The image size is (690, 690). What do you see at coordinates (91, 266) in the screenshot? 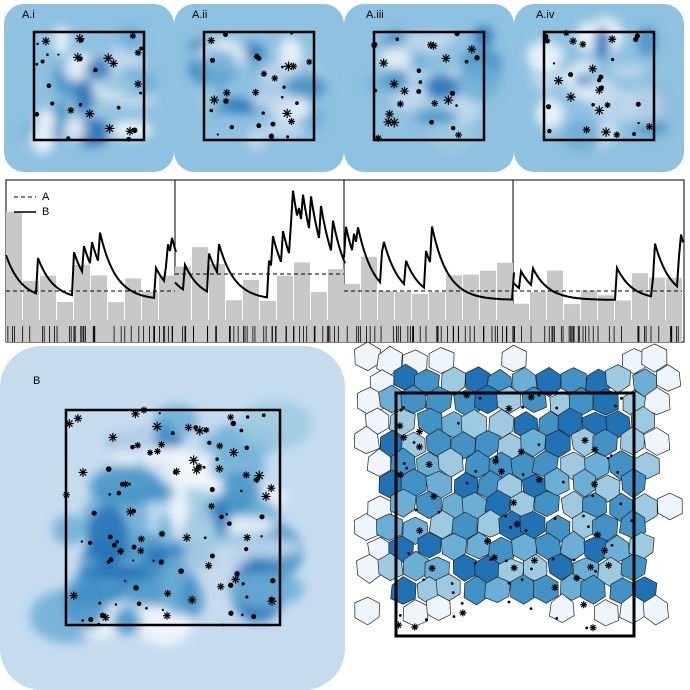
I see `intensity-line` at bounding box center [91, 266].